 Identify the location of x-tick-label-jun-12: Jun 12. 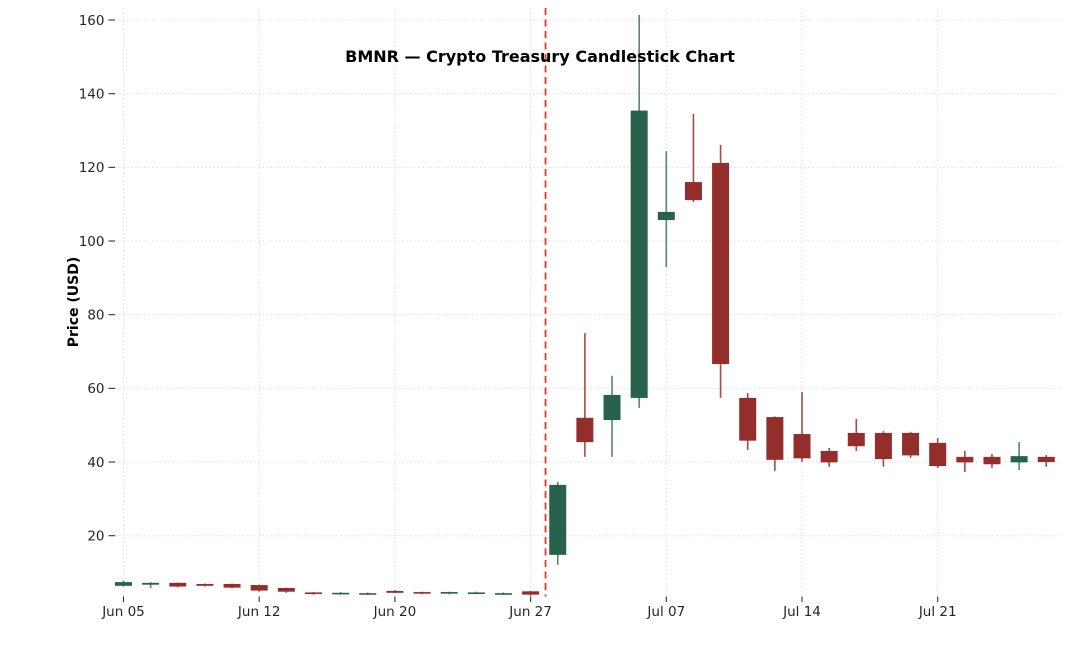
(259, 612).